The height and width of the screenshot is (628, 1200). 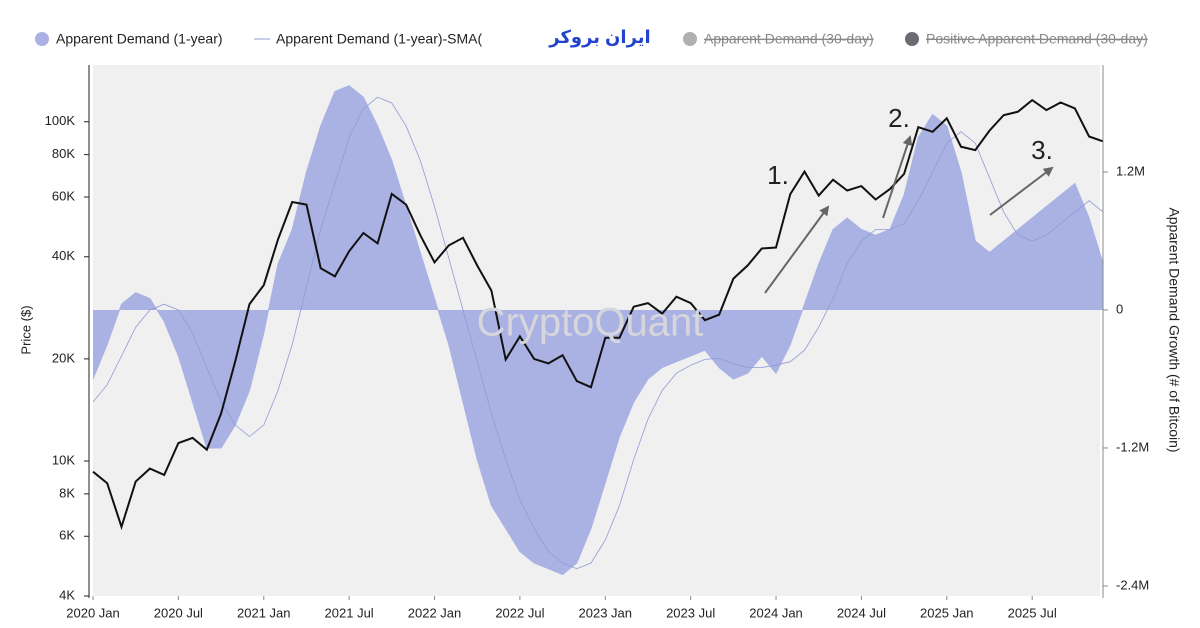 What do you see at coordinates (60, 120) in the screenshot?
I see `y-tick-label: 100K` at bounding box center [60, 120].